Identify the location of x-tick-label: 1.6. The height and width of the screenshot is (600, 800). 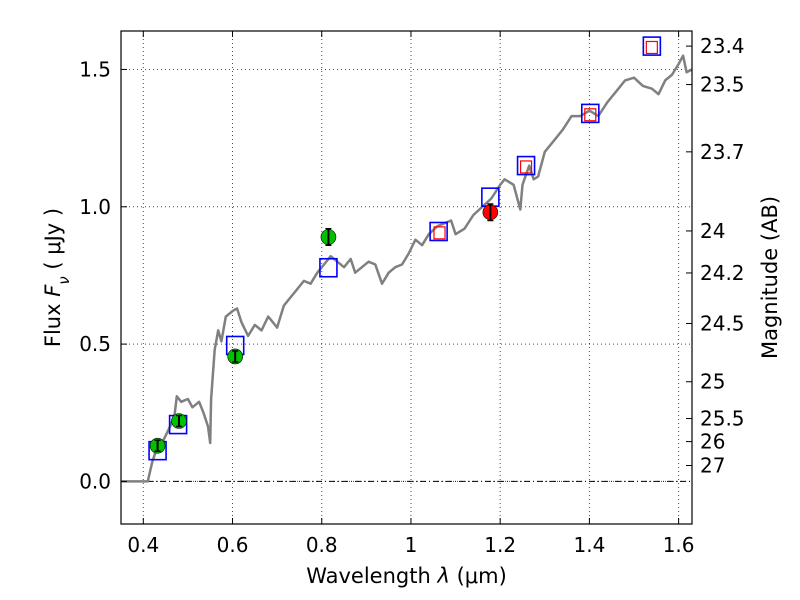
(679, 545).